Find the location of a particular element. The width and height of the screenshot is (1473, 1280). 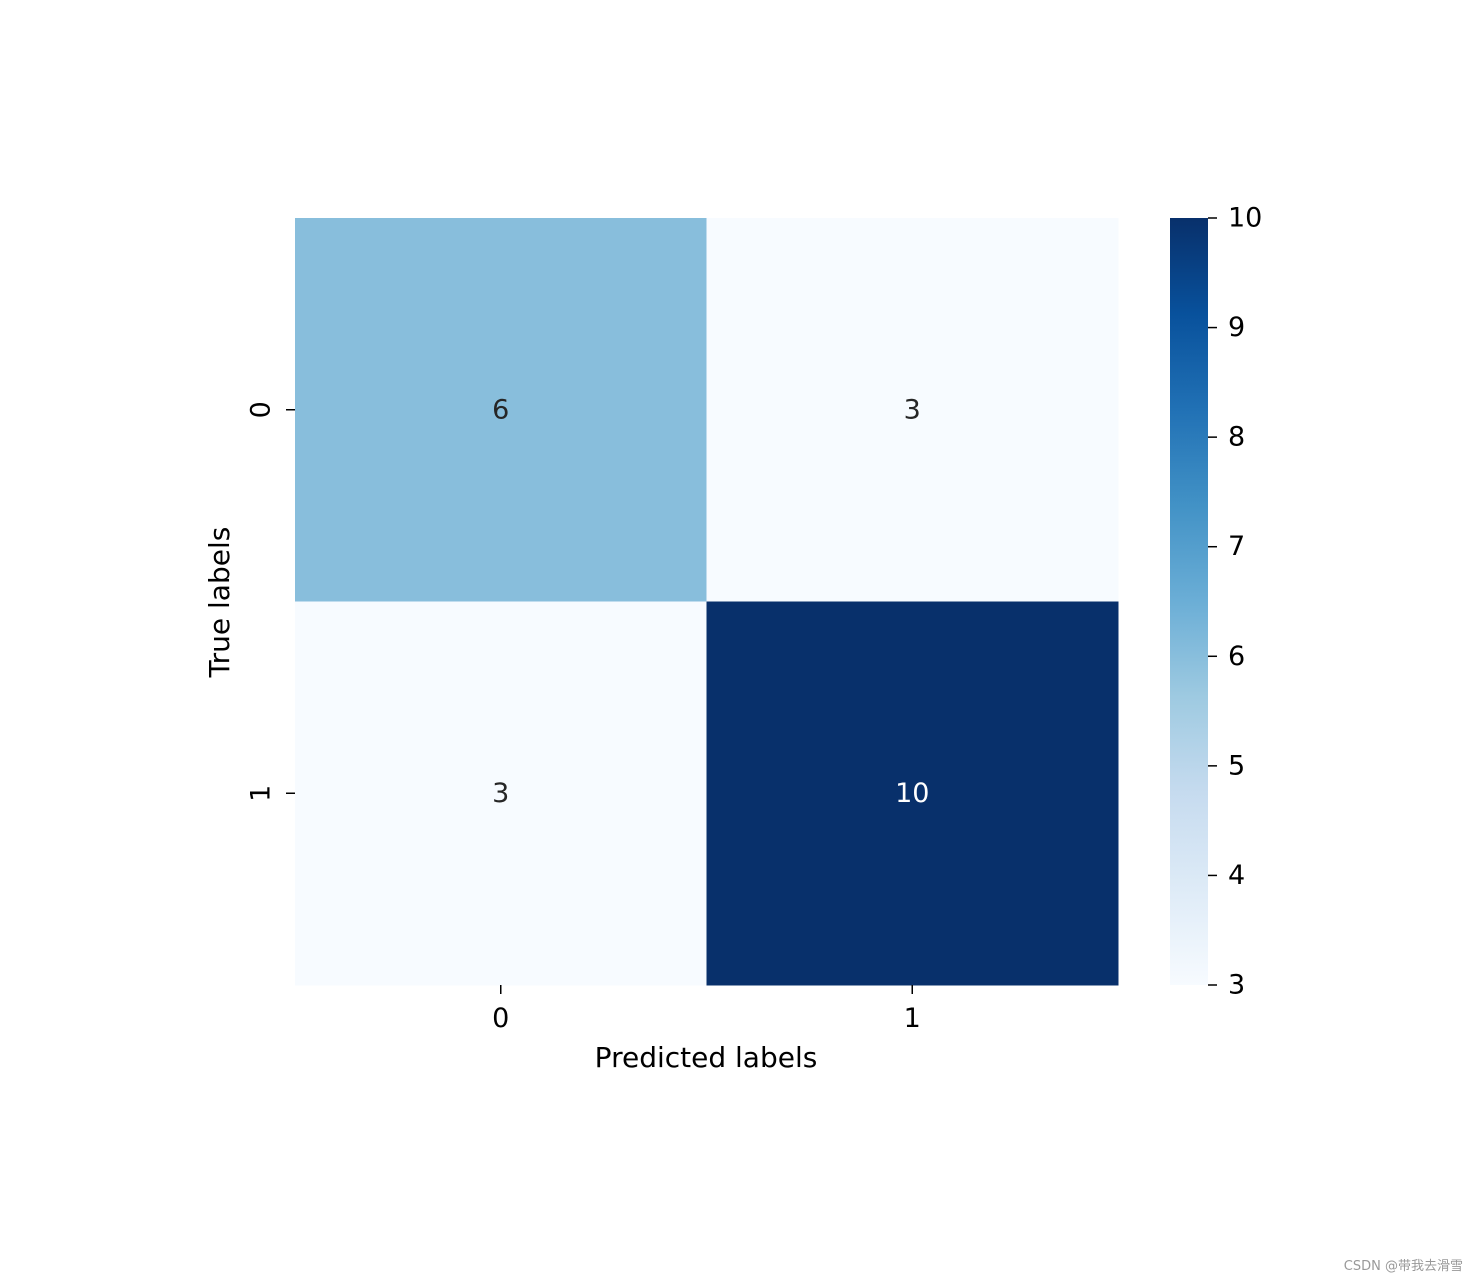

colorbar-tick-label: 10 is located at coordinates (1245, 218).